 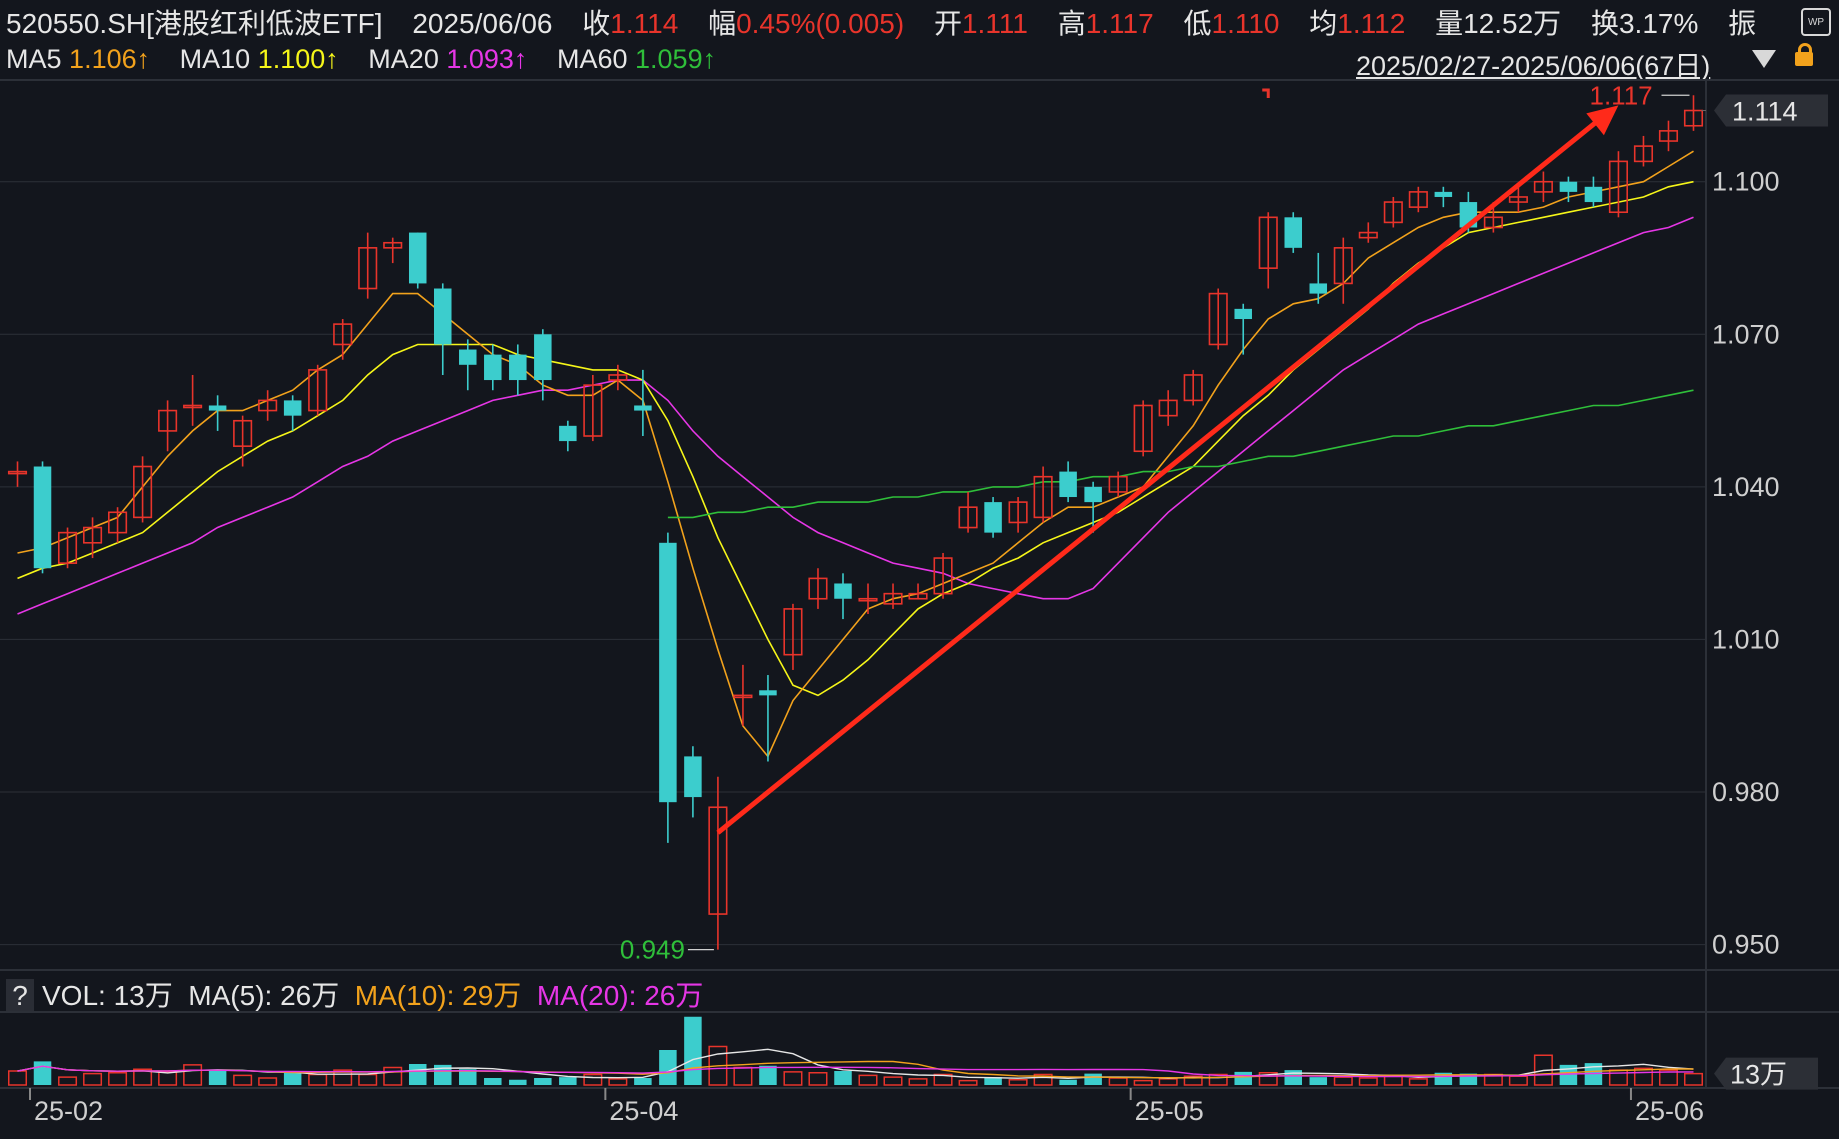 I want to click on turnover-value: 3.17%, so click(x=1658, y=23).